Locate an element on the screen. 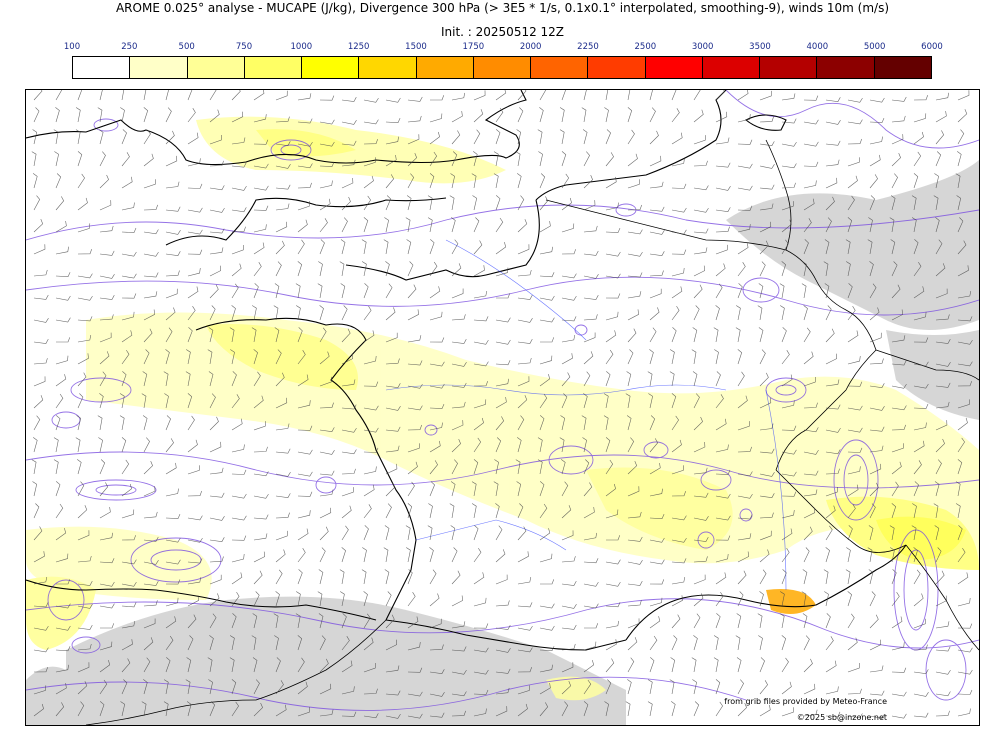  copyright-credit: ©2025 sb@inzone.net is located at coordinates (841, 717).